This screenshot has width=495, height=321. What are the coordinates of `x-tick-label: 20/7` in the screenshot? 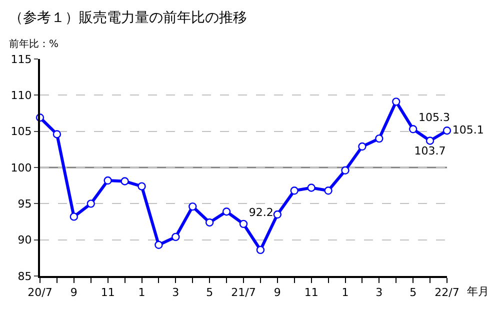 It's located at (40, 293).